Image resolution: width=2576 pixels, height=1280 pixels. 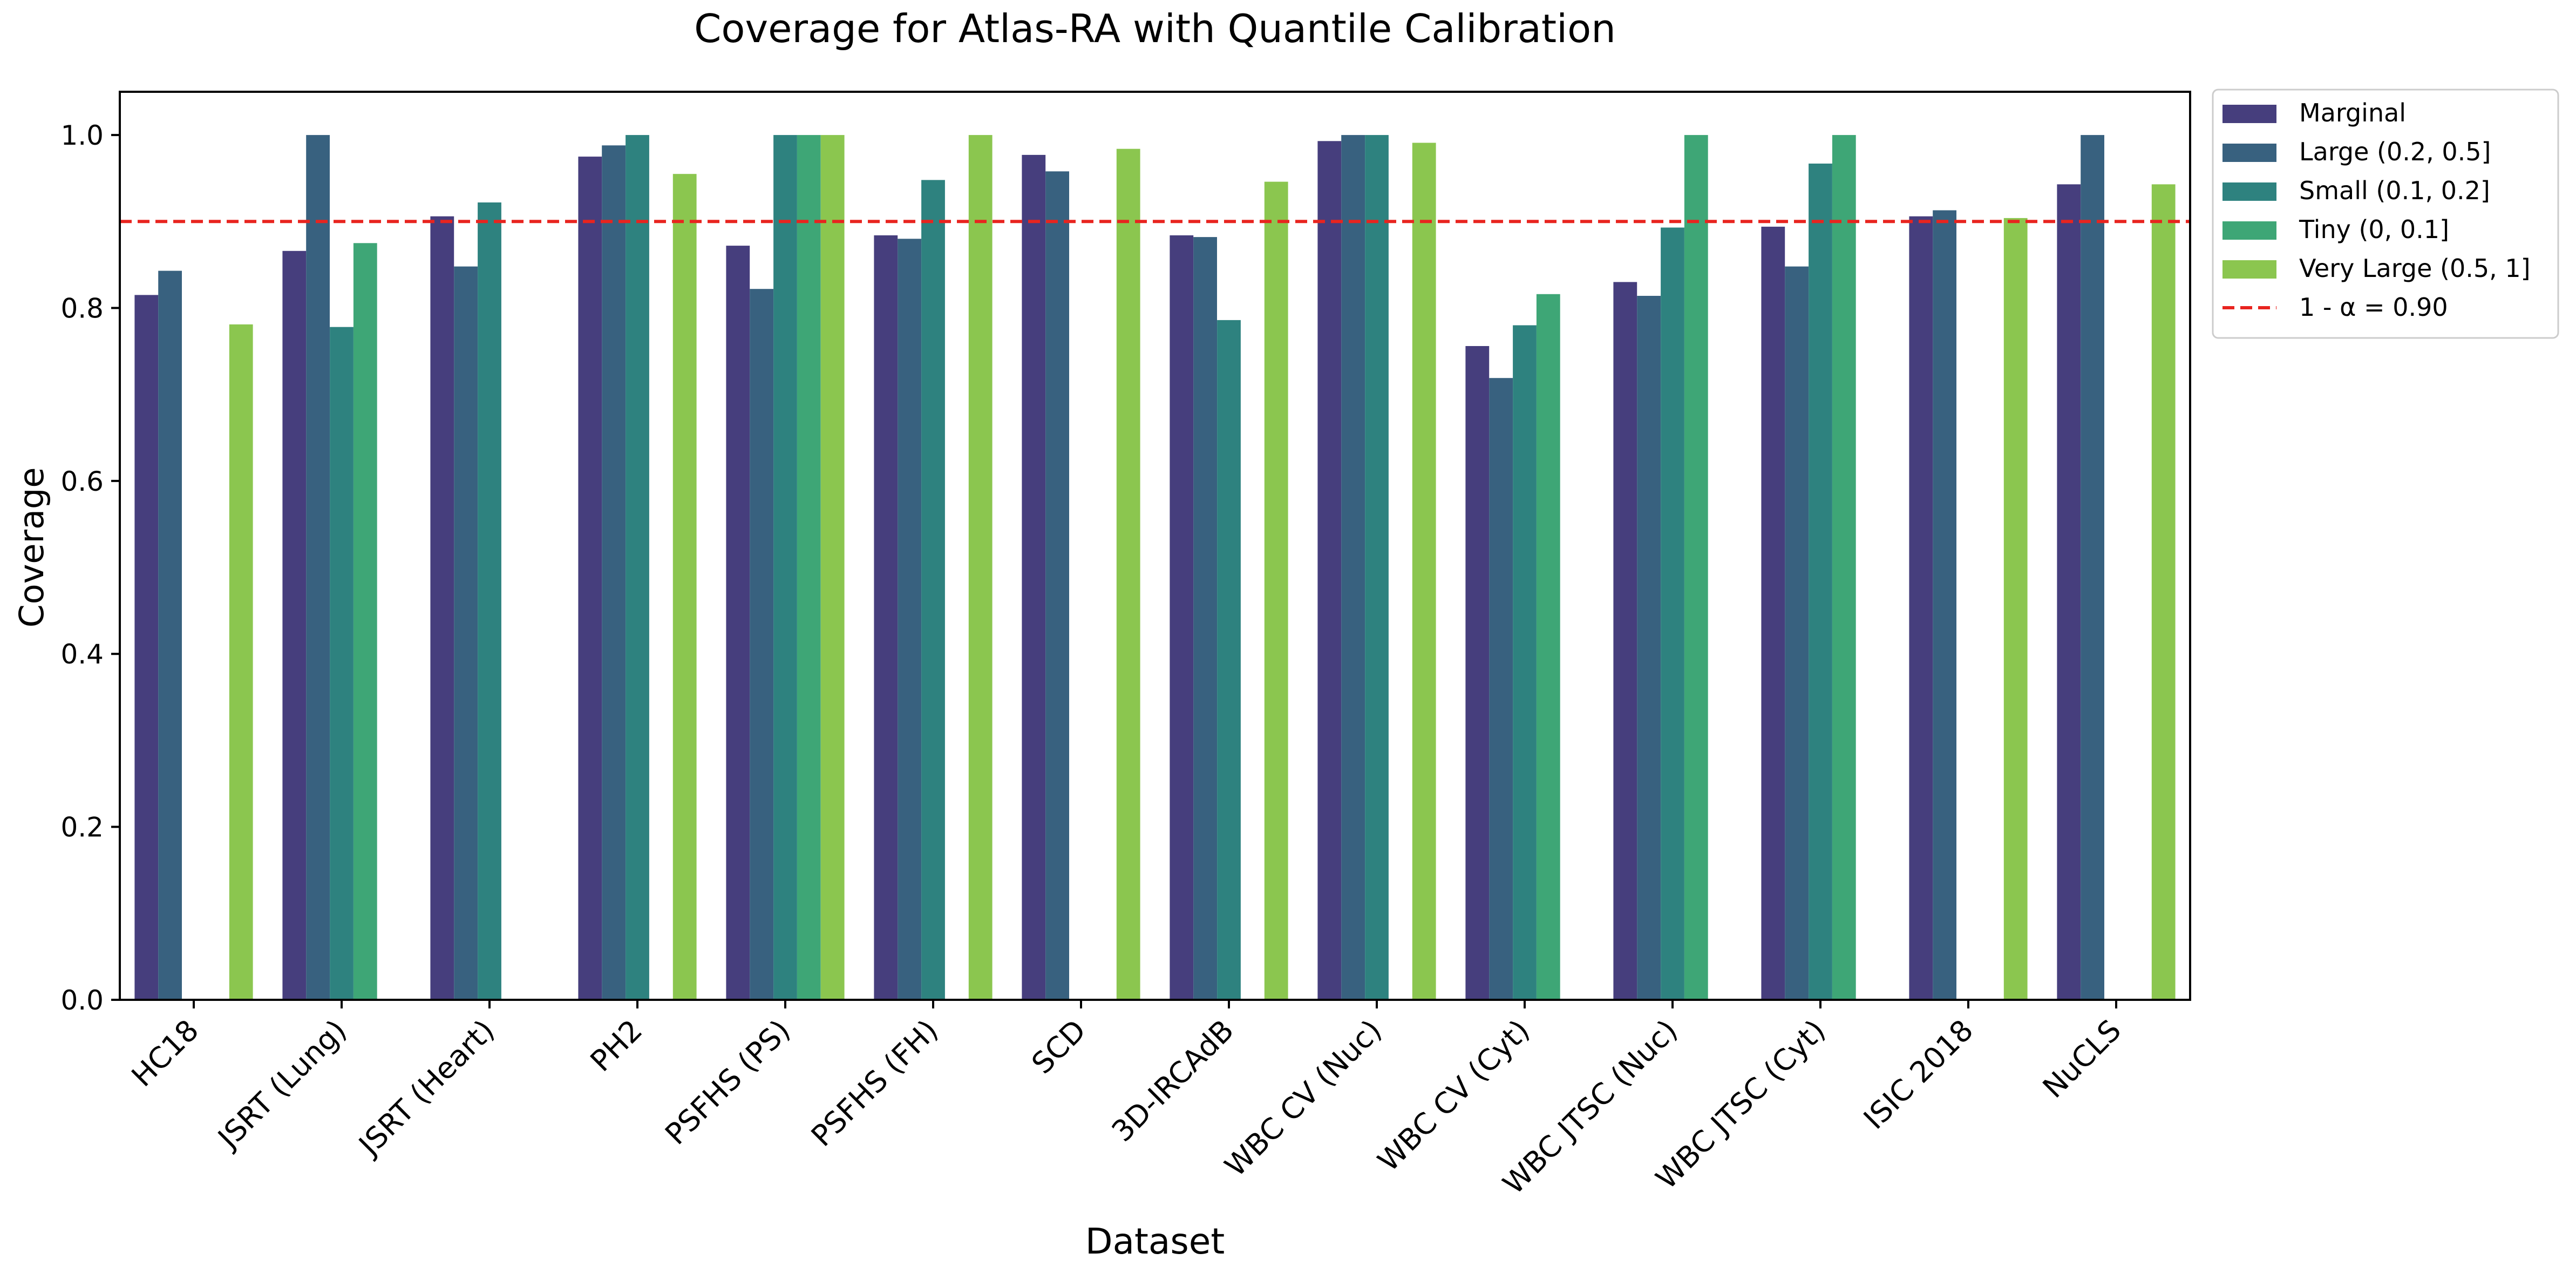 What do you see at coordinates (2373, 307) in the screenshot?
I see `legend-label: 1 - α = 0.90` at bounding box center [2373, 307].